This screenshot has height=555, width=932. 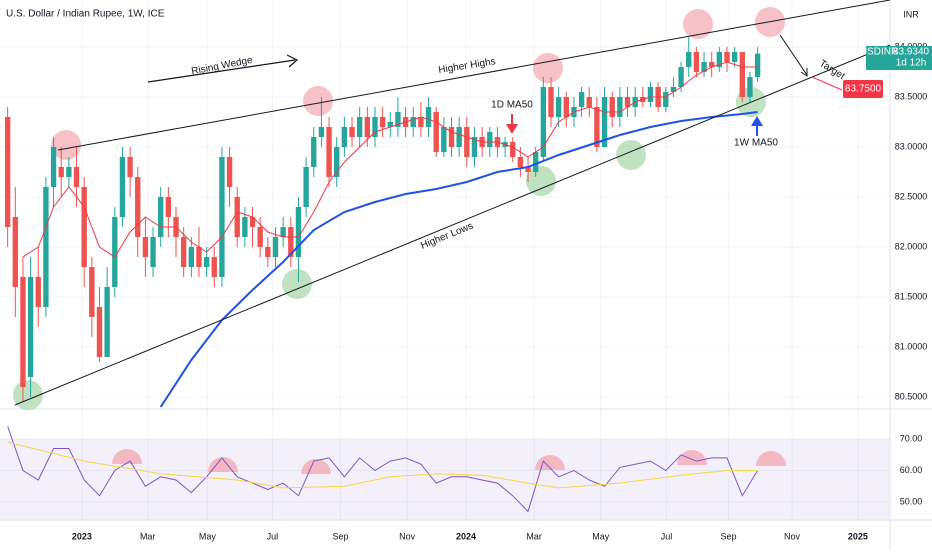 What do you see at coordinates (911, 346) in the screenshot?
I see `y-tick-label: 81.0000` at bounding box center [911, 346].